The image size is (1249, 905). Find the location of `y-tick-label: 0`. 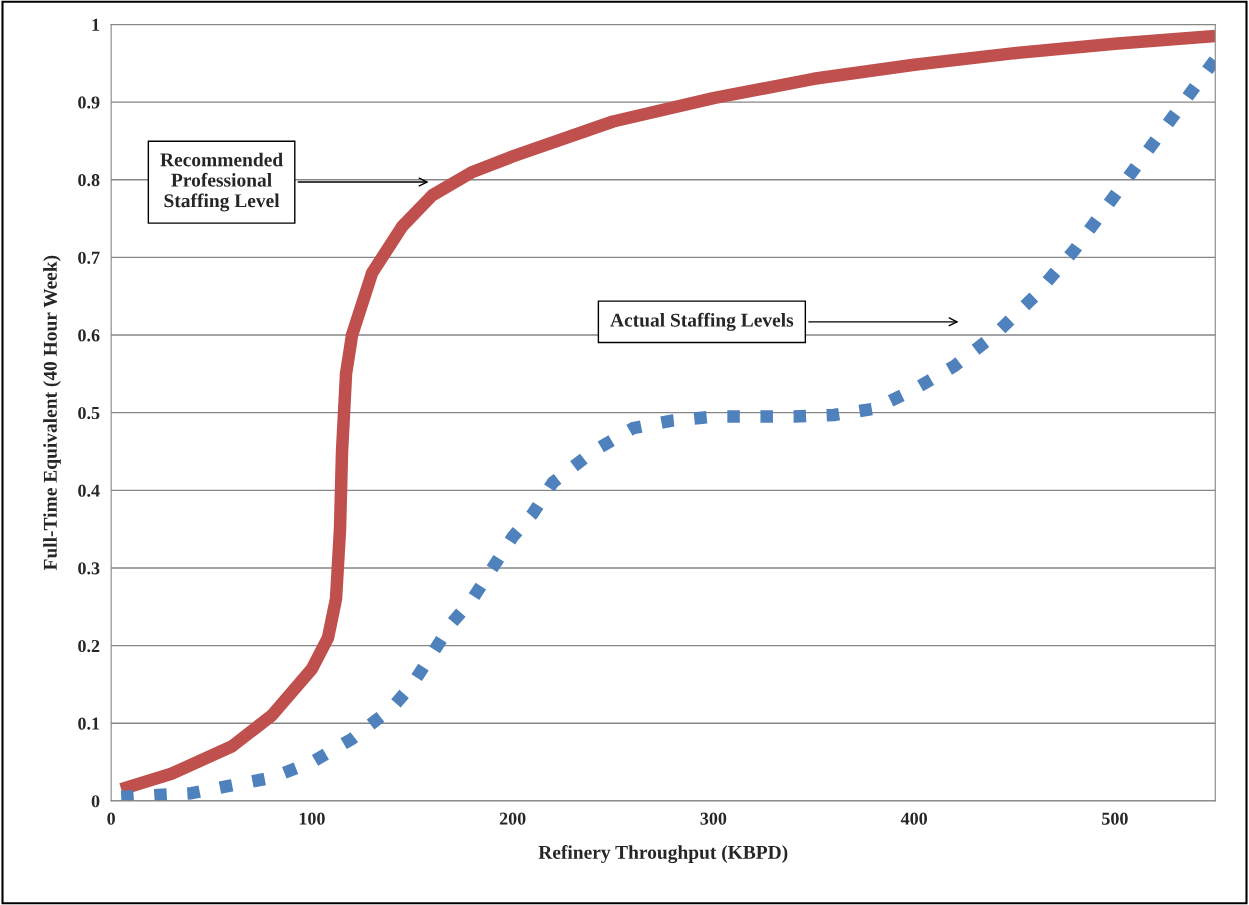

y-tick-label: 0 is located at coordinates (95, 801).